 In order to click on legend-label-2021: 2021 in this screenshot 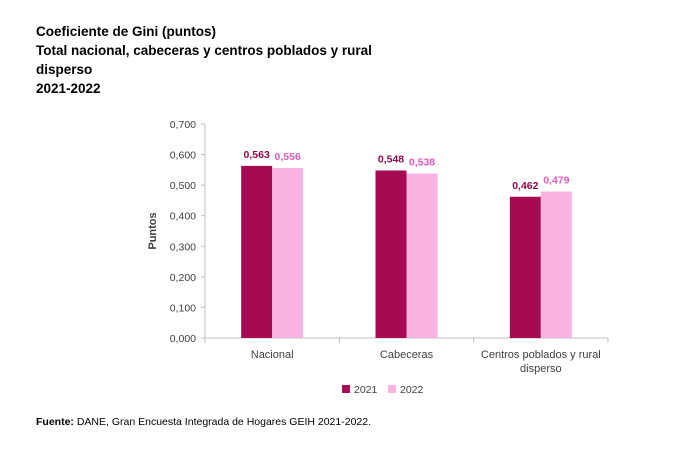, I will do `click(366, 390)`.